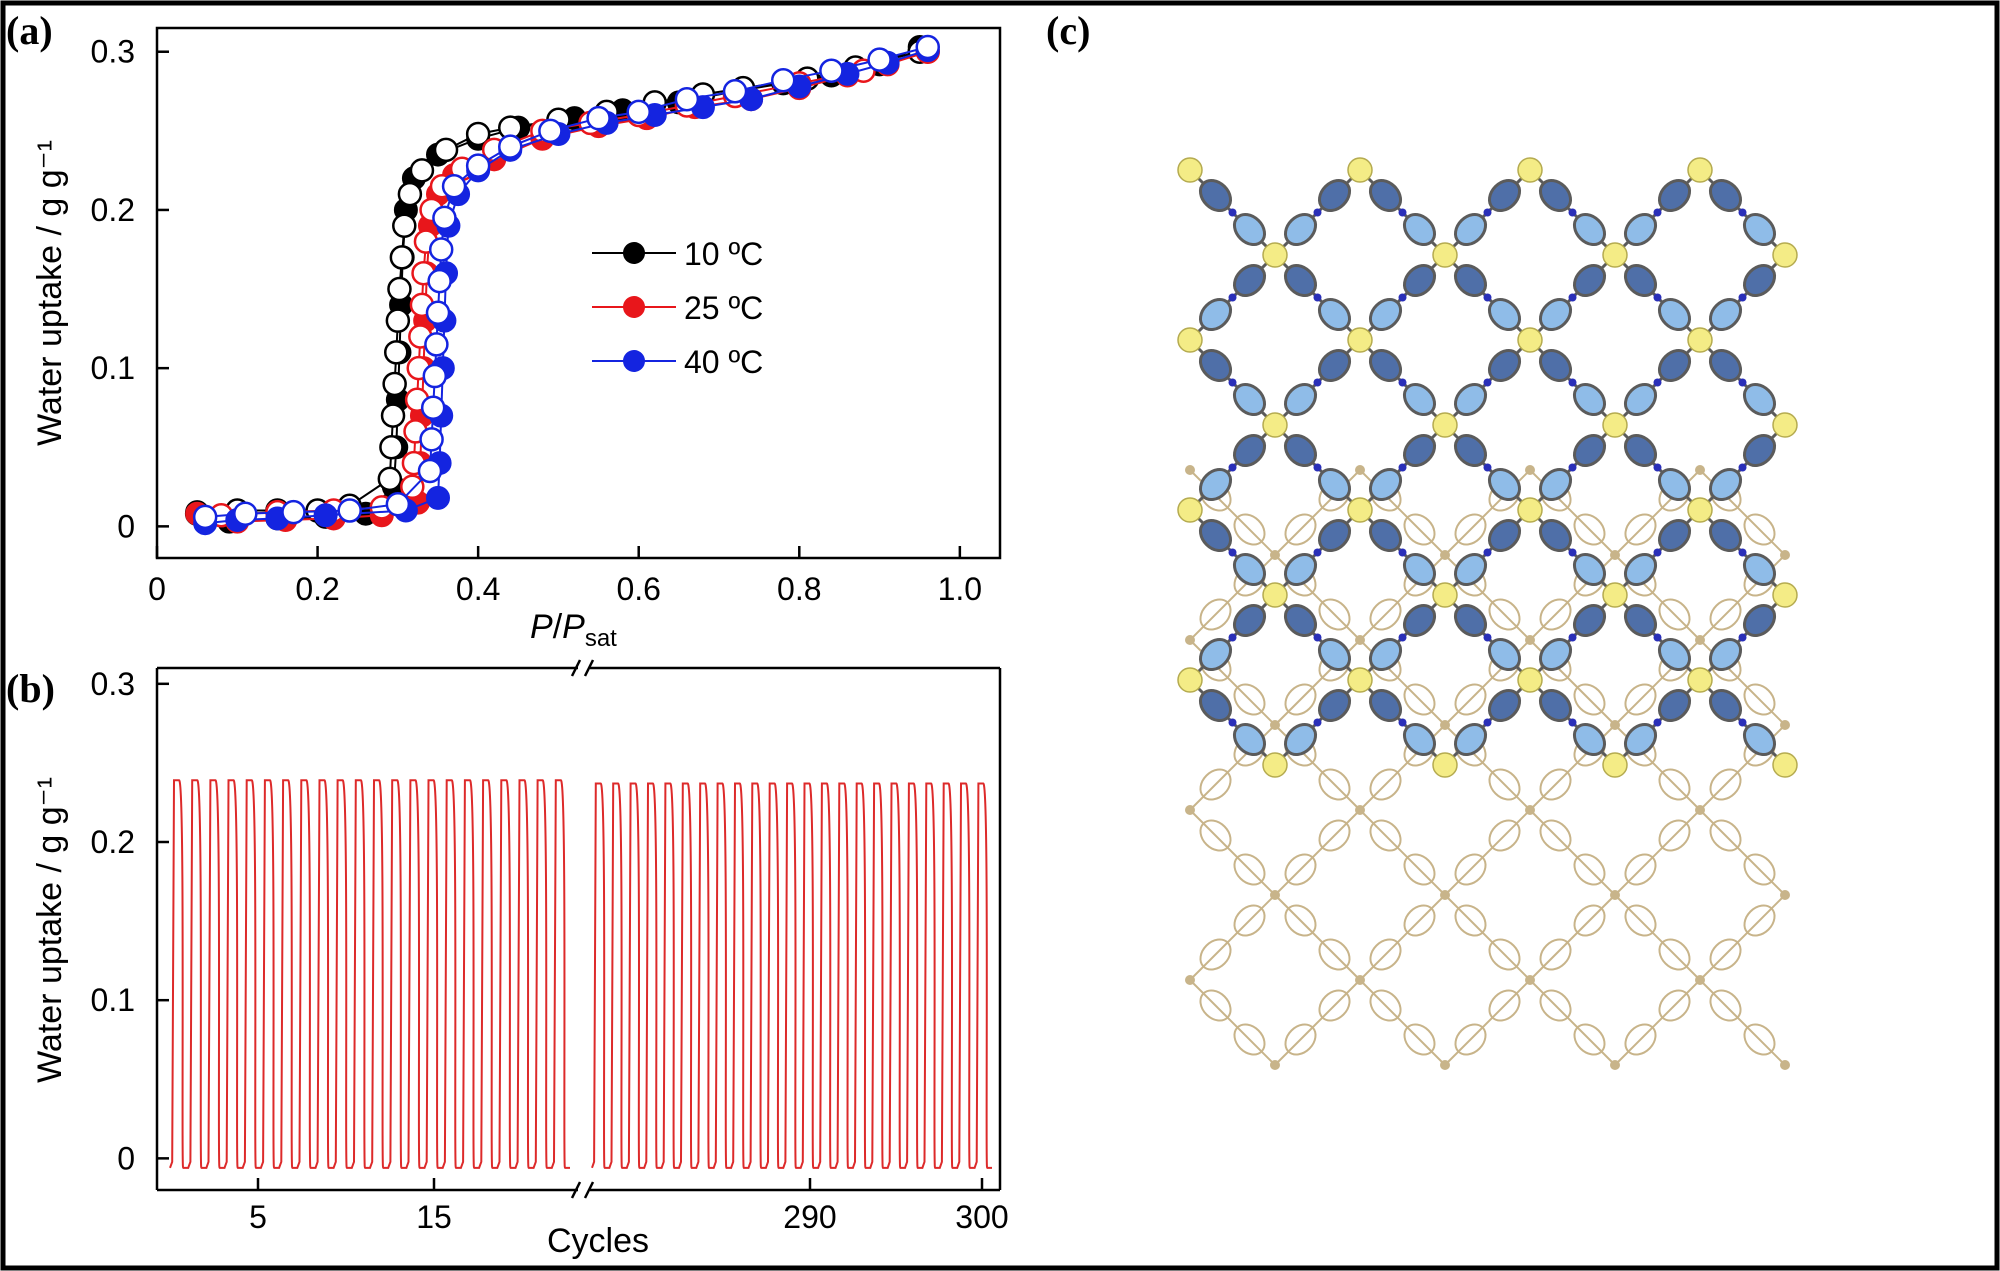  What do you see at coordinates (541, 627) in the screenshot?
I see `x-label-p: P` at bounding box center [541, 627].